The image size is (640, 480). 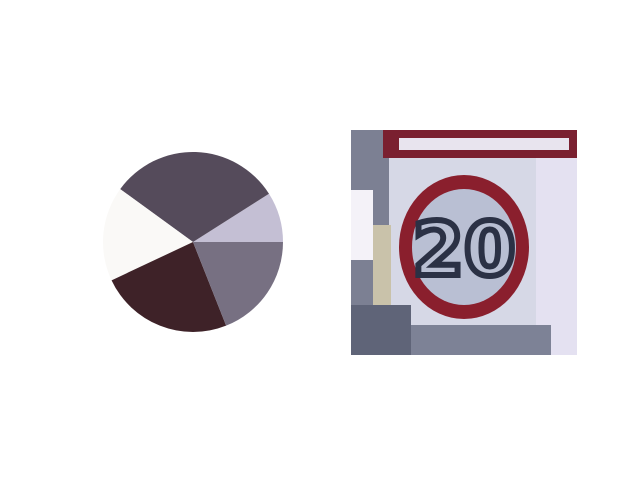 I want to click on photo-right-edge, so click(x=556, y=252).